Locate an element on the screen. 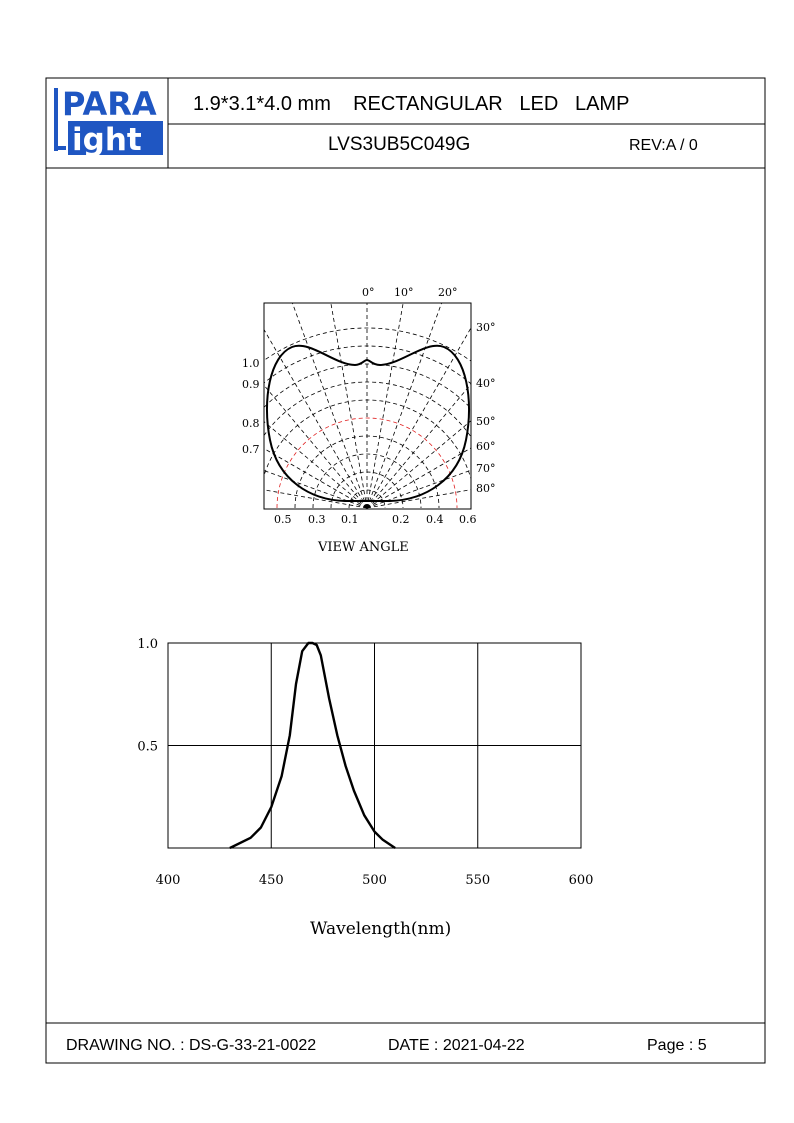  scale-label-0-8: 0.8 is located at coordinates (251, 423).